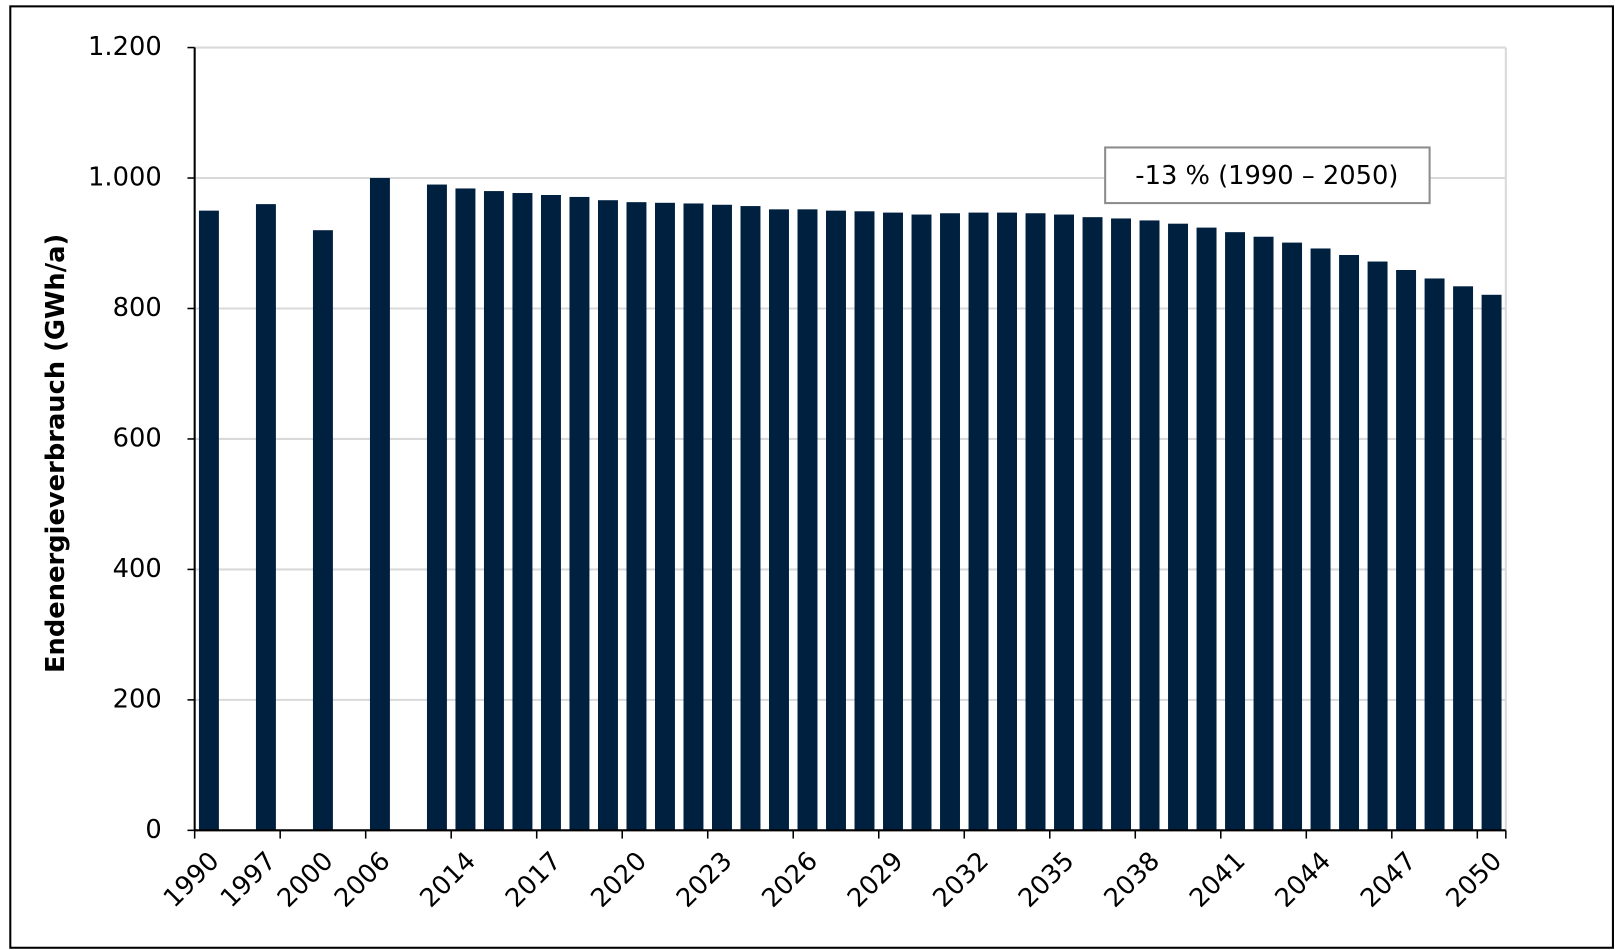 The height and width of the screenshot is (950, 1615). What do you see at coordinates (137, 699) in the screenshot?
I see `y-tick-label: 200` at bounding box center [137, 699].